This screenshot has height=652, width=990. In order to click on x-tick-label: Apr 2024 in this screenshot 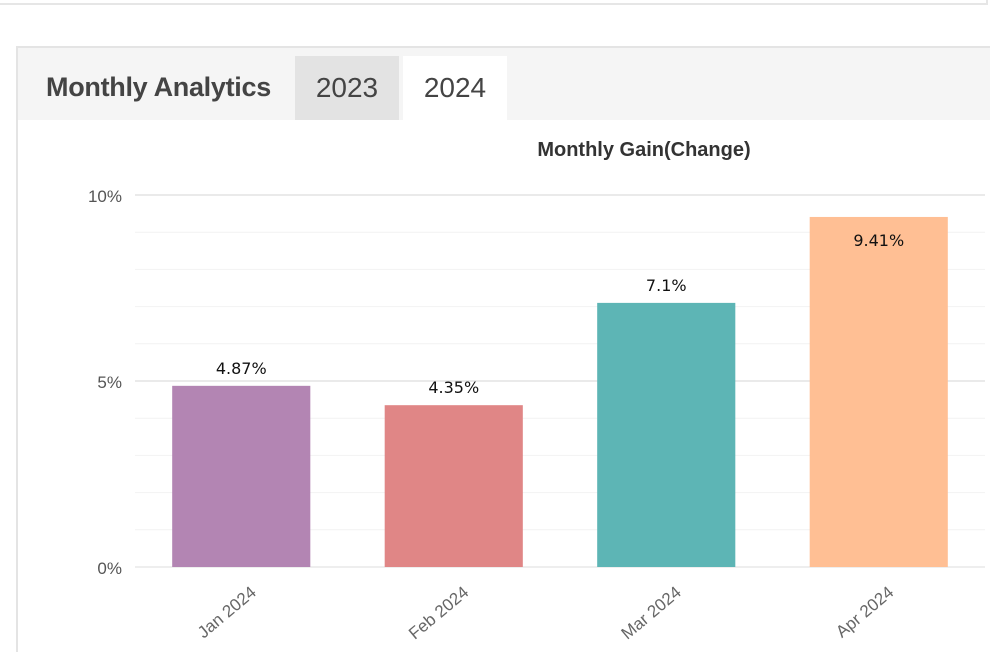, I will do `click(864, 612)`.